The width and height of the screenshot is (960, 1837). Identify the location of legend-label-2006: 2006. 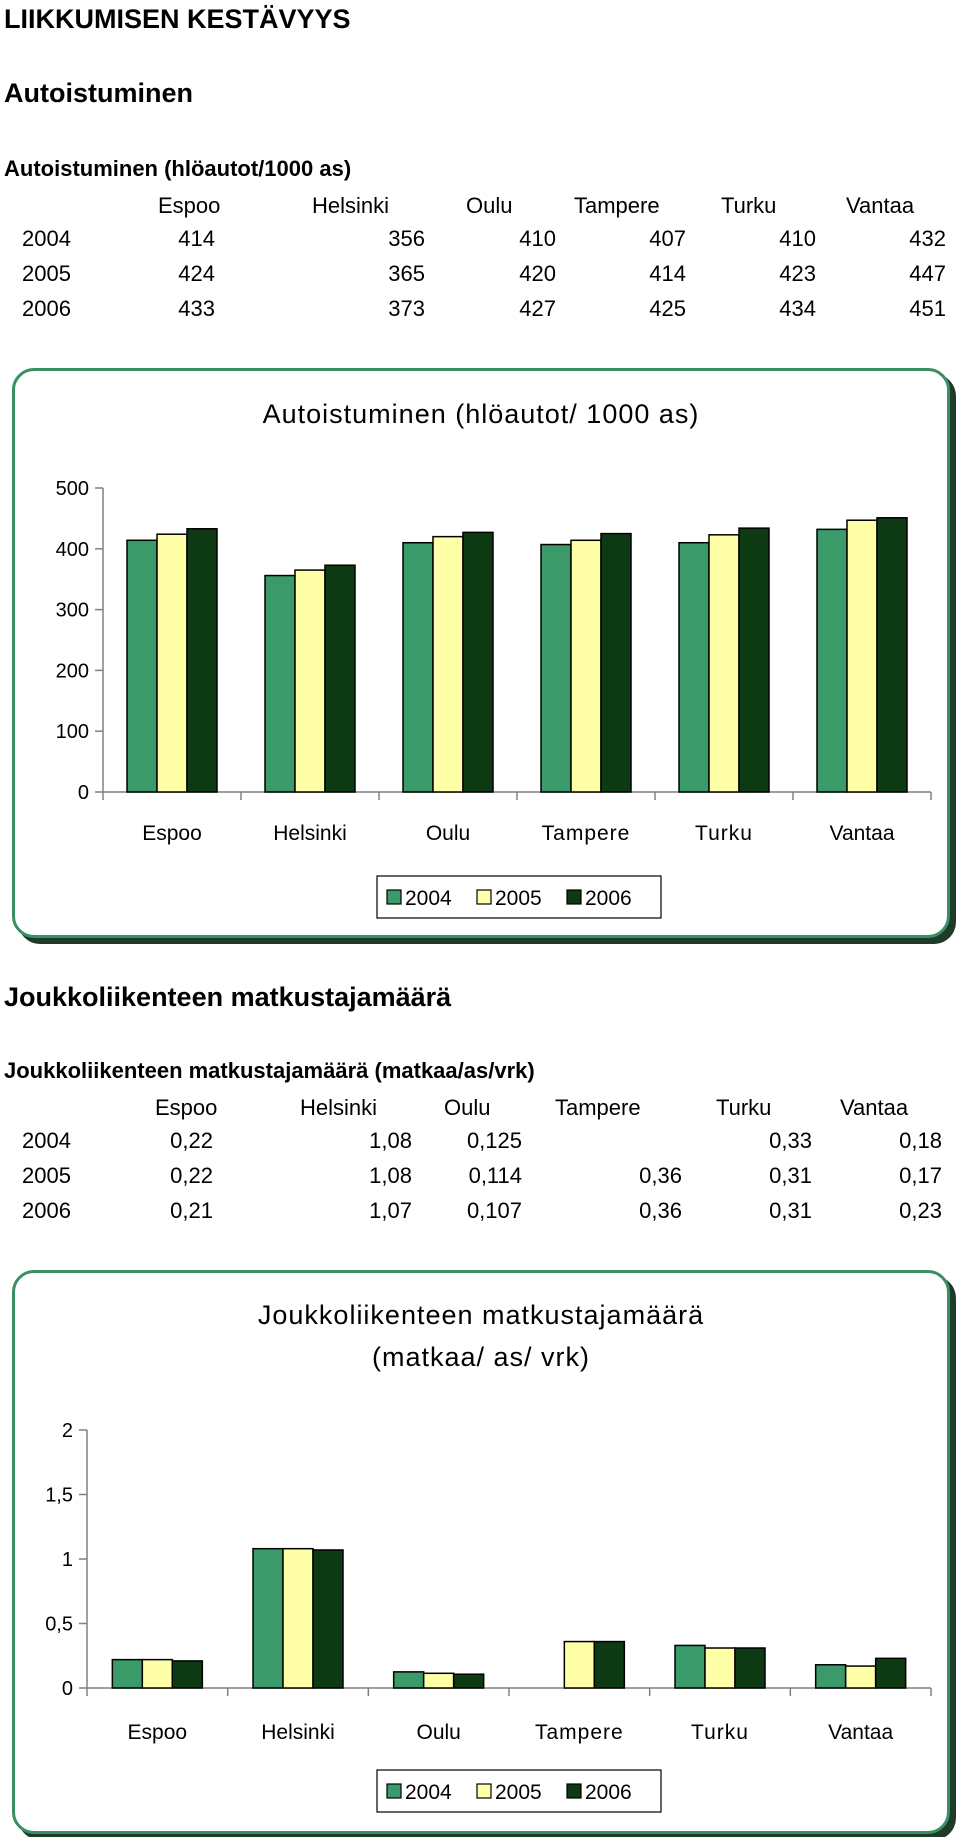
(608, 1792).